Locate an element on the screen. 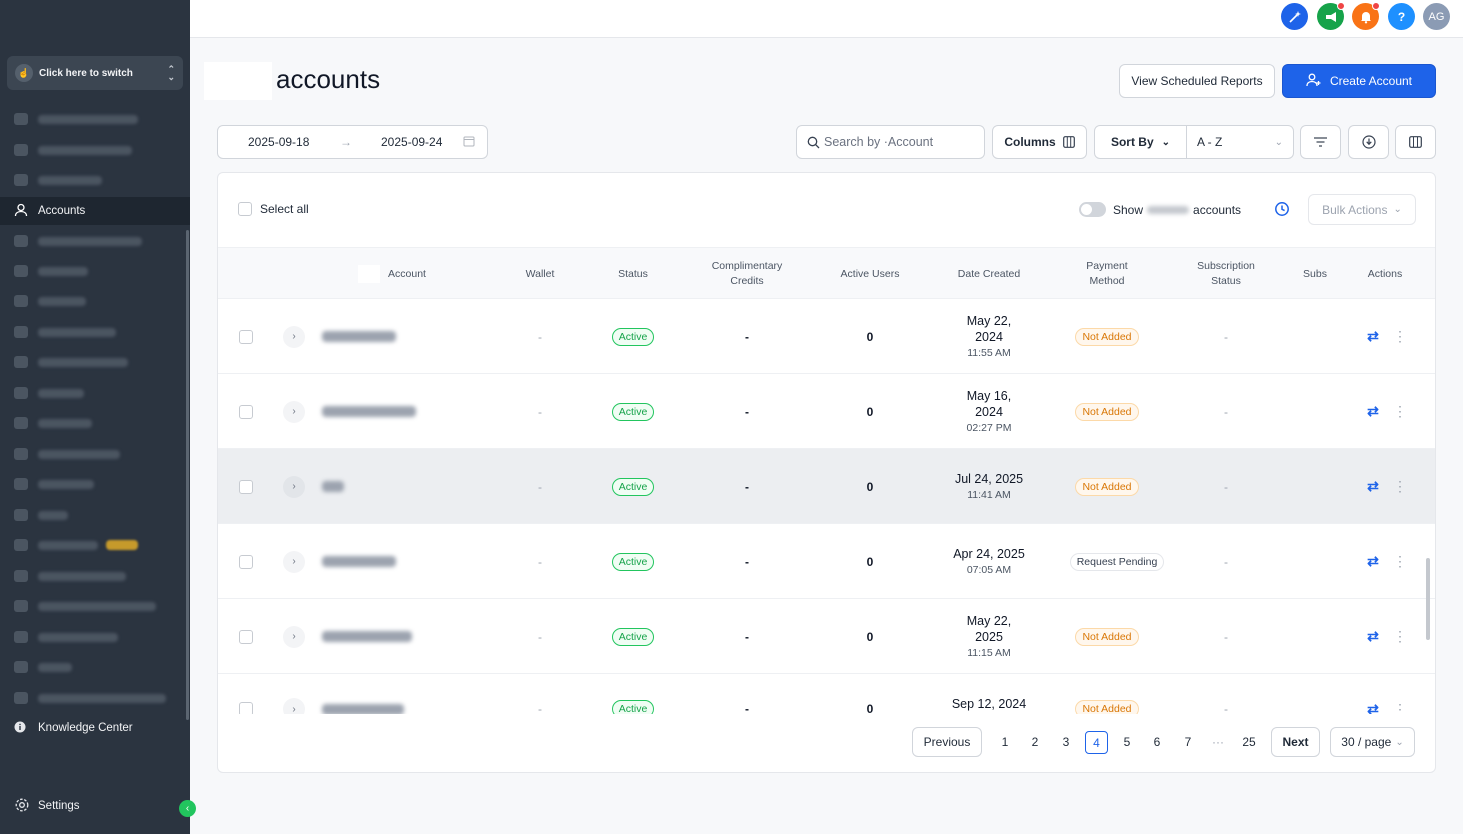  page-number: 7 is located at coordinates (1188, 742).